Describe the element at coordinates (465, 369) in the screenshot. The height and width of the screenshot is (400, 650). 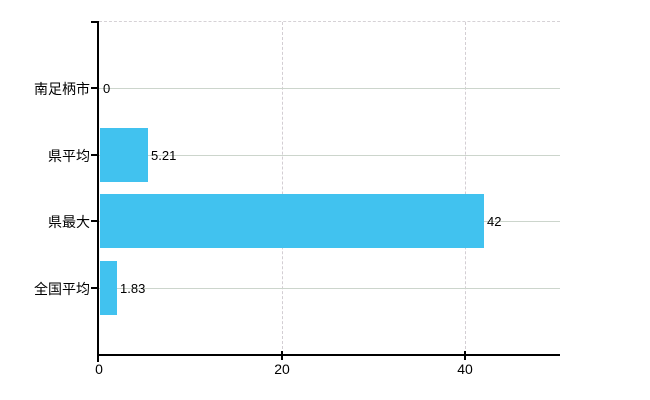
I see `x-tick-label: 40` at that location.